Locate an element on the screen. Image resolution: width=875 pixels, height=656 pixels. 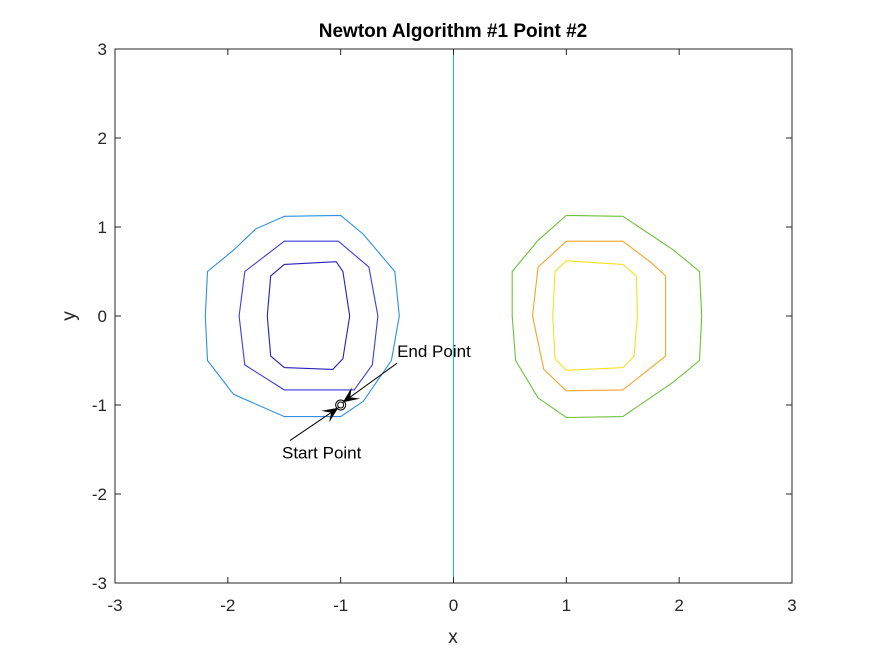
x-tick-label: -3 is located at coordinates (114, 605).